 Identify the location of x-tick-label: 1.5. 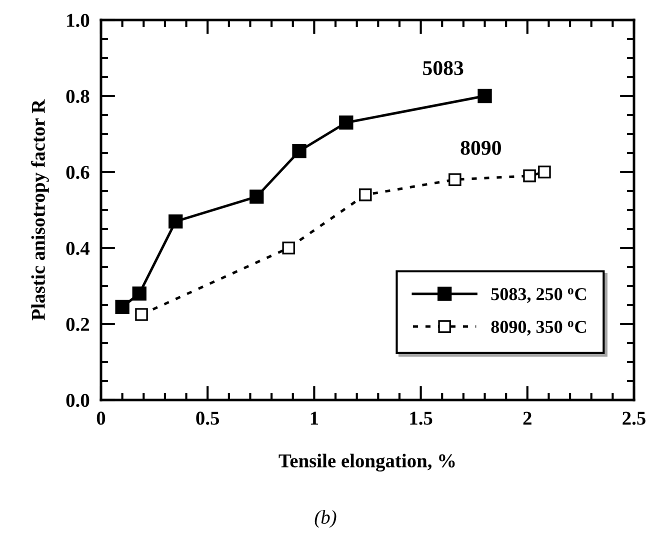
(421, 418).